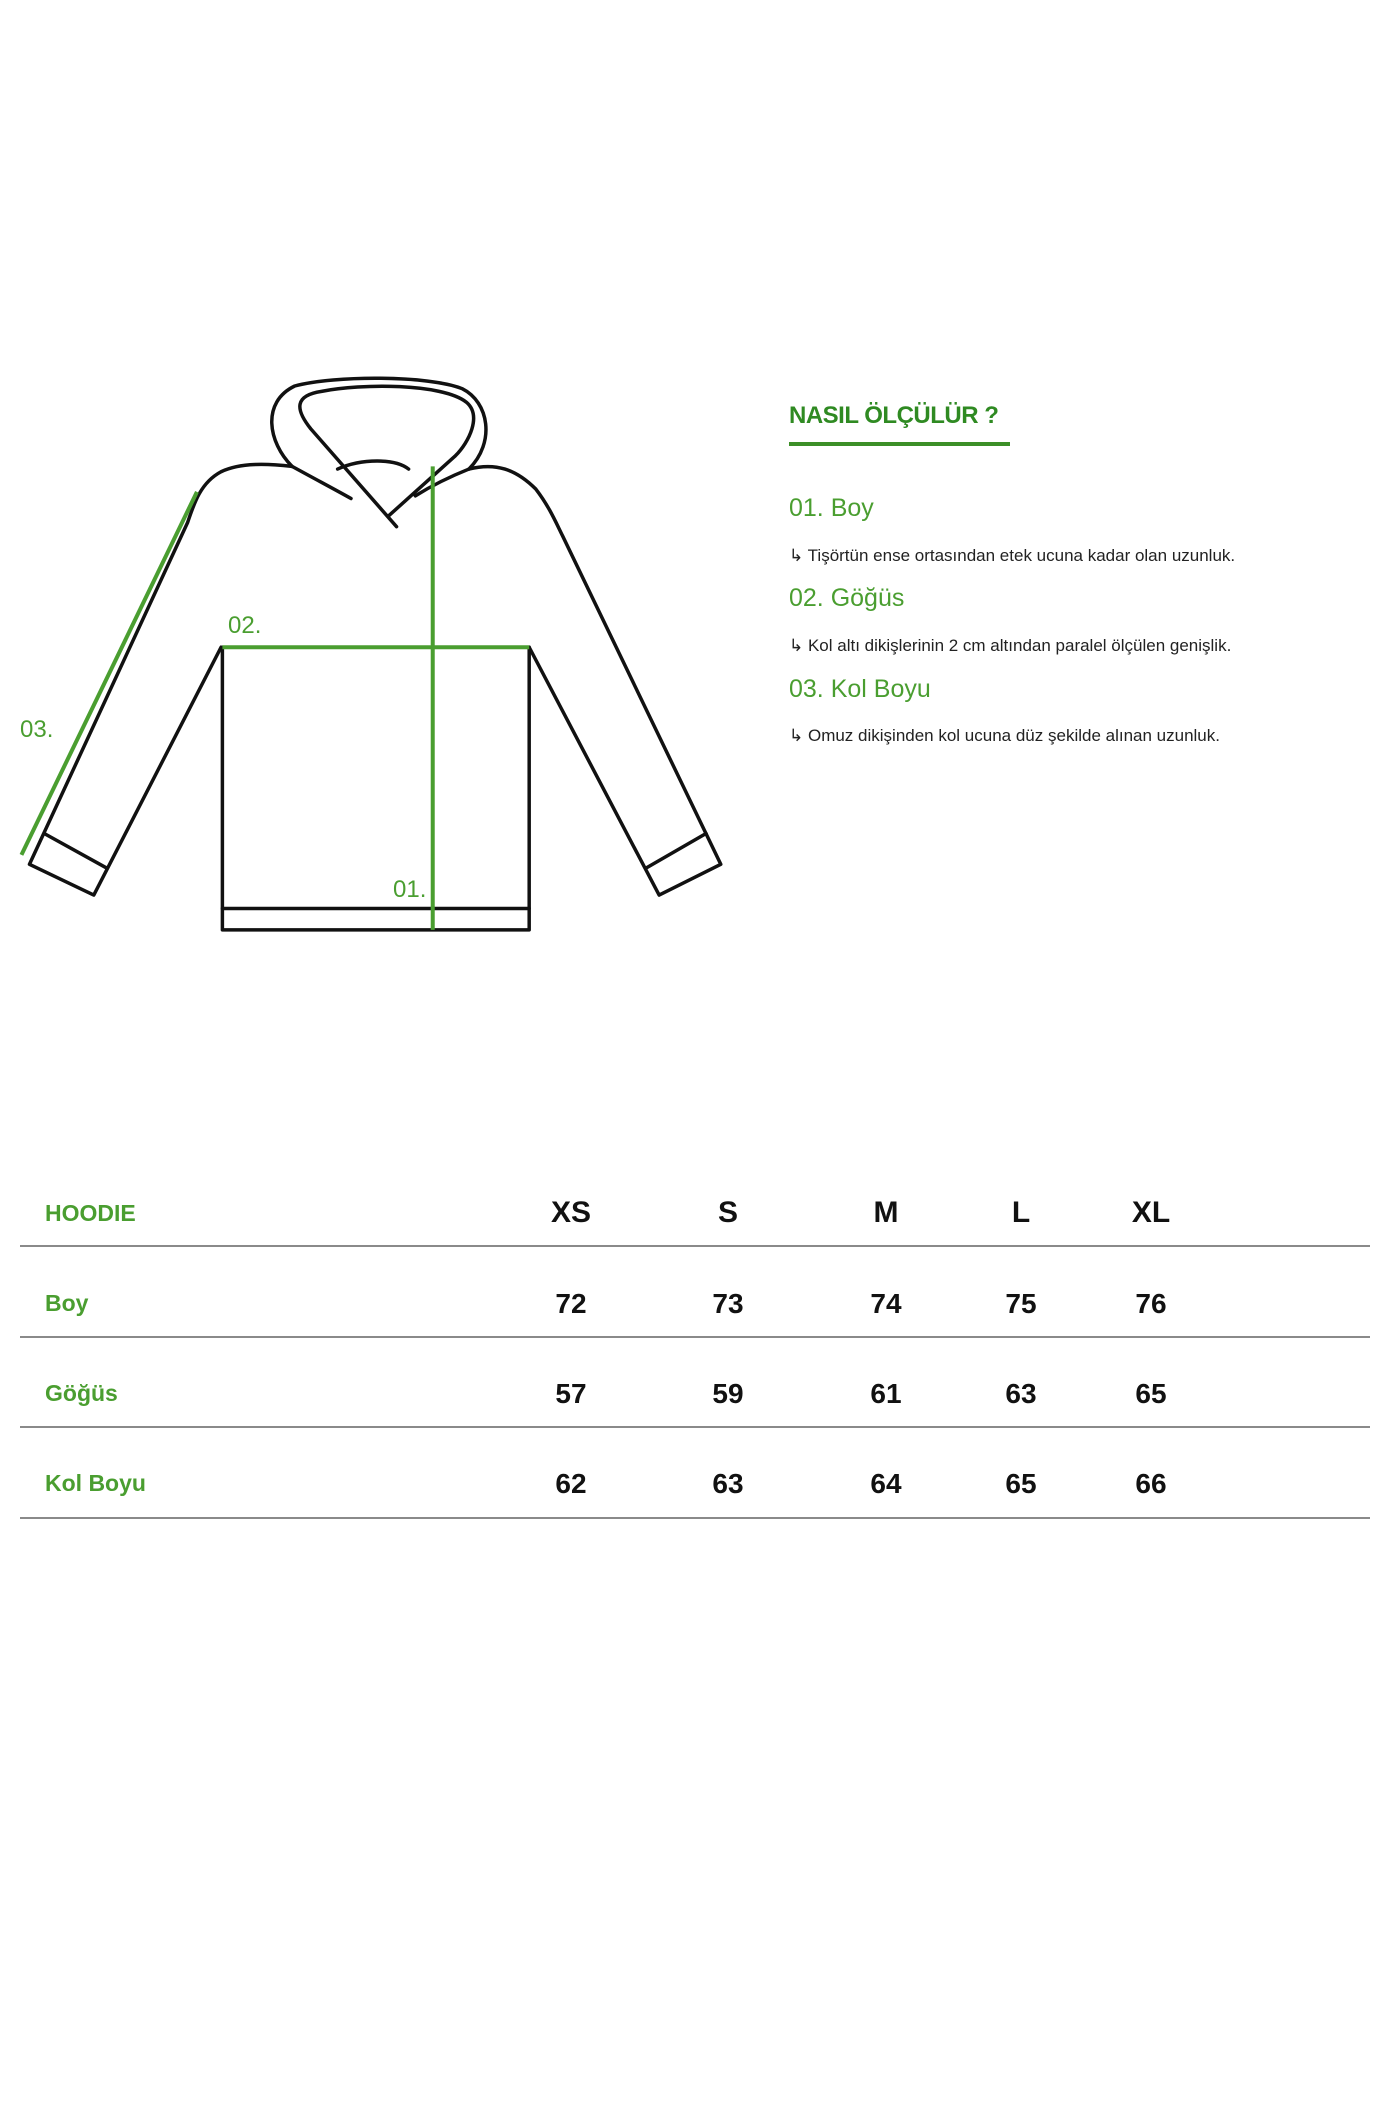 The width and height of the screenshot is (1400, 2101). What do you see at coordinates (571, 1212) in the screenshot?
I see `size-header-xs: XS` at bounding box center [571, 1212].